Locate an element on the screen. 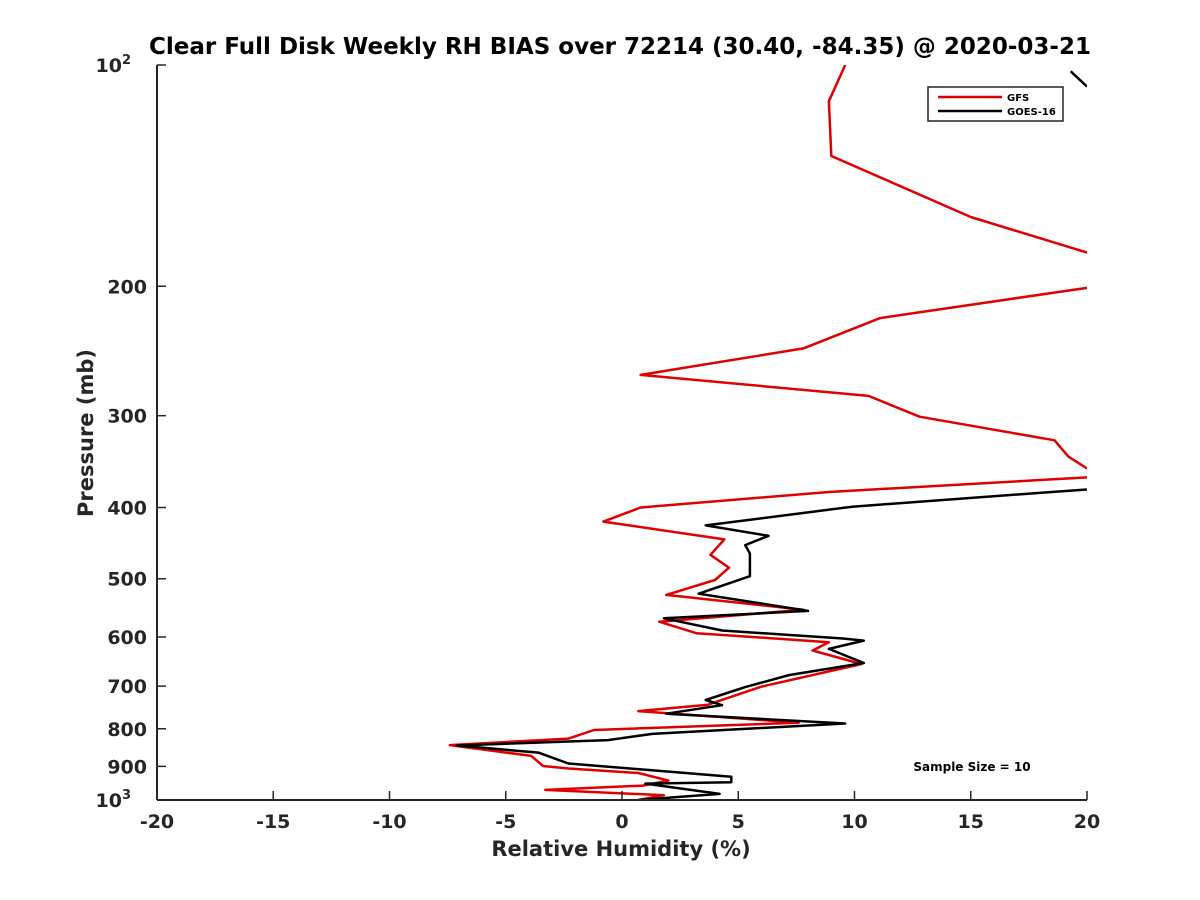 Image resolution: width=1200 pixels, height=900 pixels. y-tick-label: 400 is located at coordinates (127, 509).